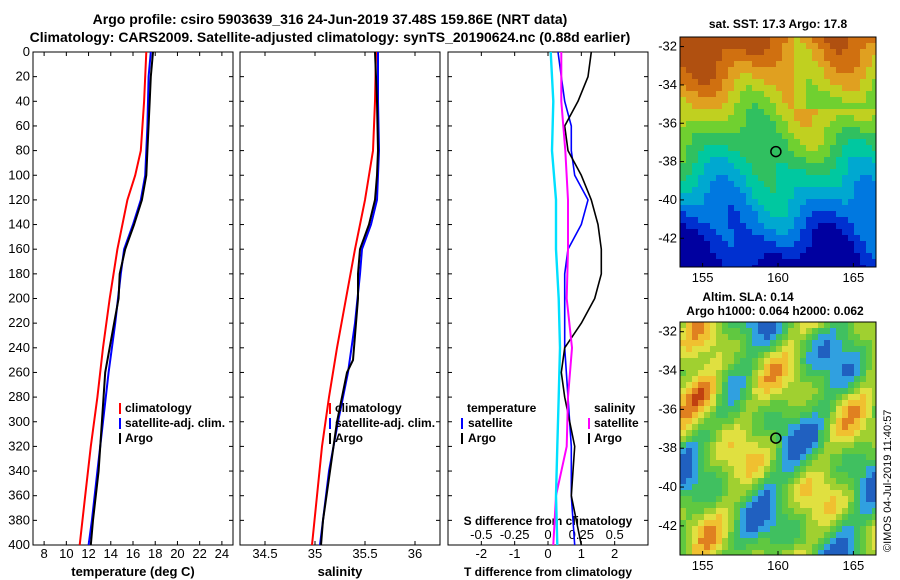 This screenshot has height=580, width=900. I want to click on depth-tick-label: 0, so click(26, 51).